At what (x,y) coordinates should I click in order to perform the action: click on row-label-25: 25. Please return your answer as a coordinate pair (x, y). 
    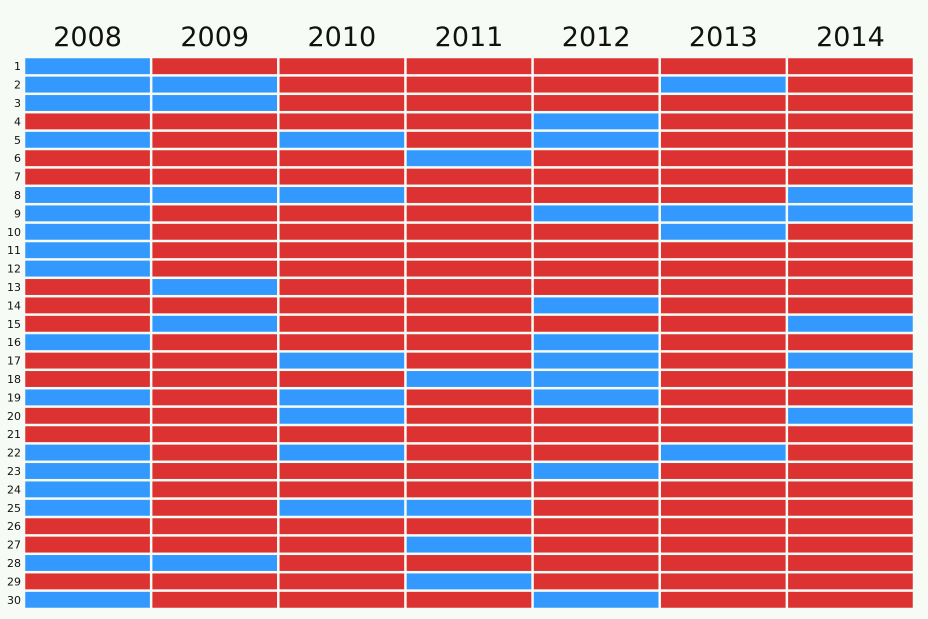
    Looking at the image, I should click on (14, 508).